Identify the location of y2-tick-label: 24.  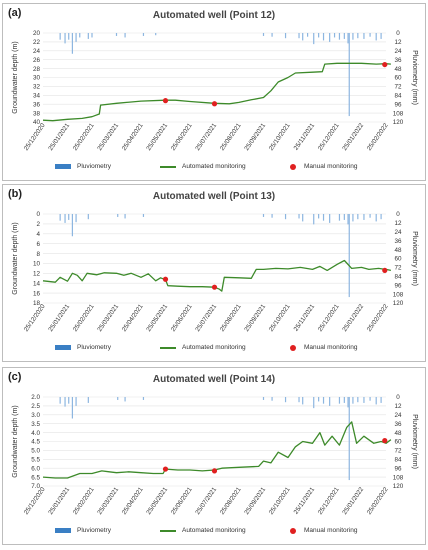
(398, 415).